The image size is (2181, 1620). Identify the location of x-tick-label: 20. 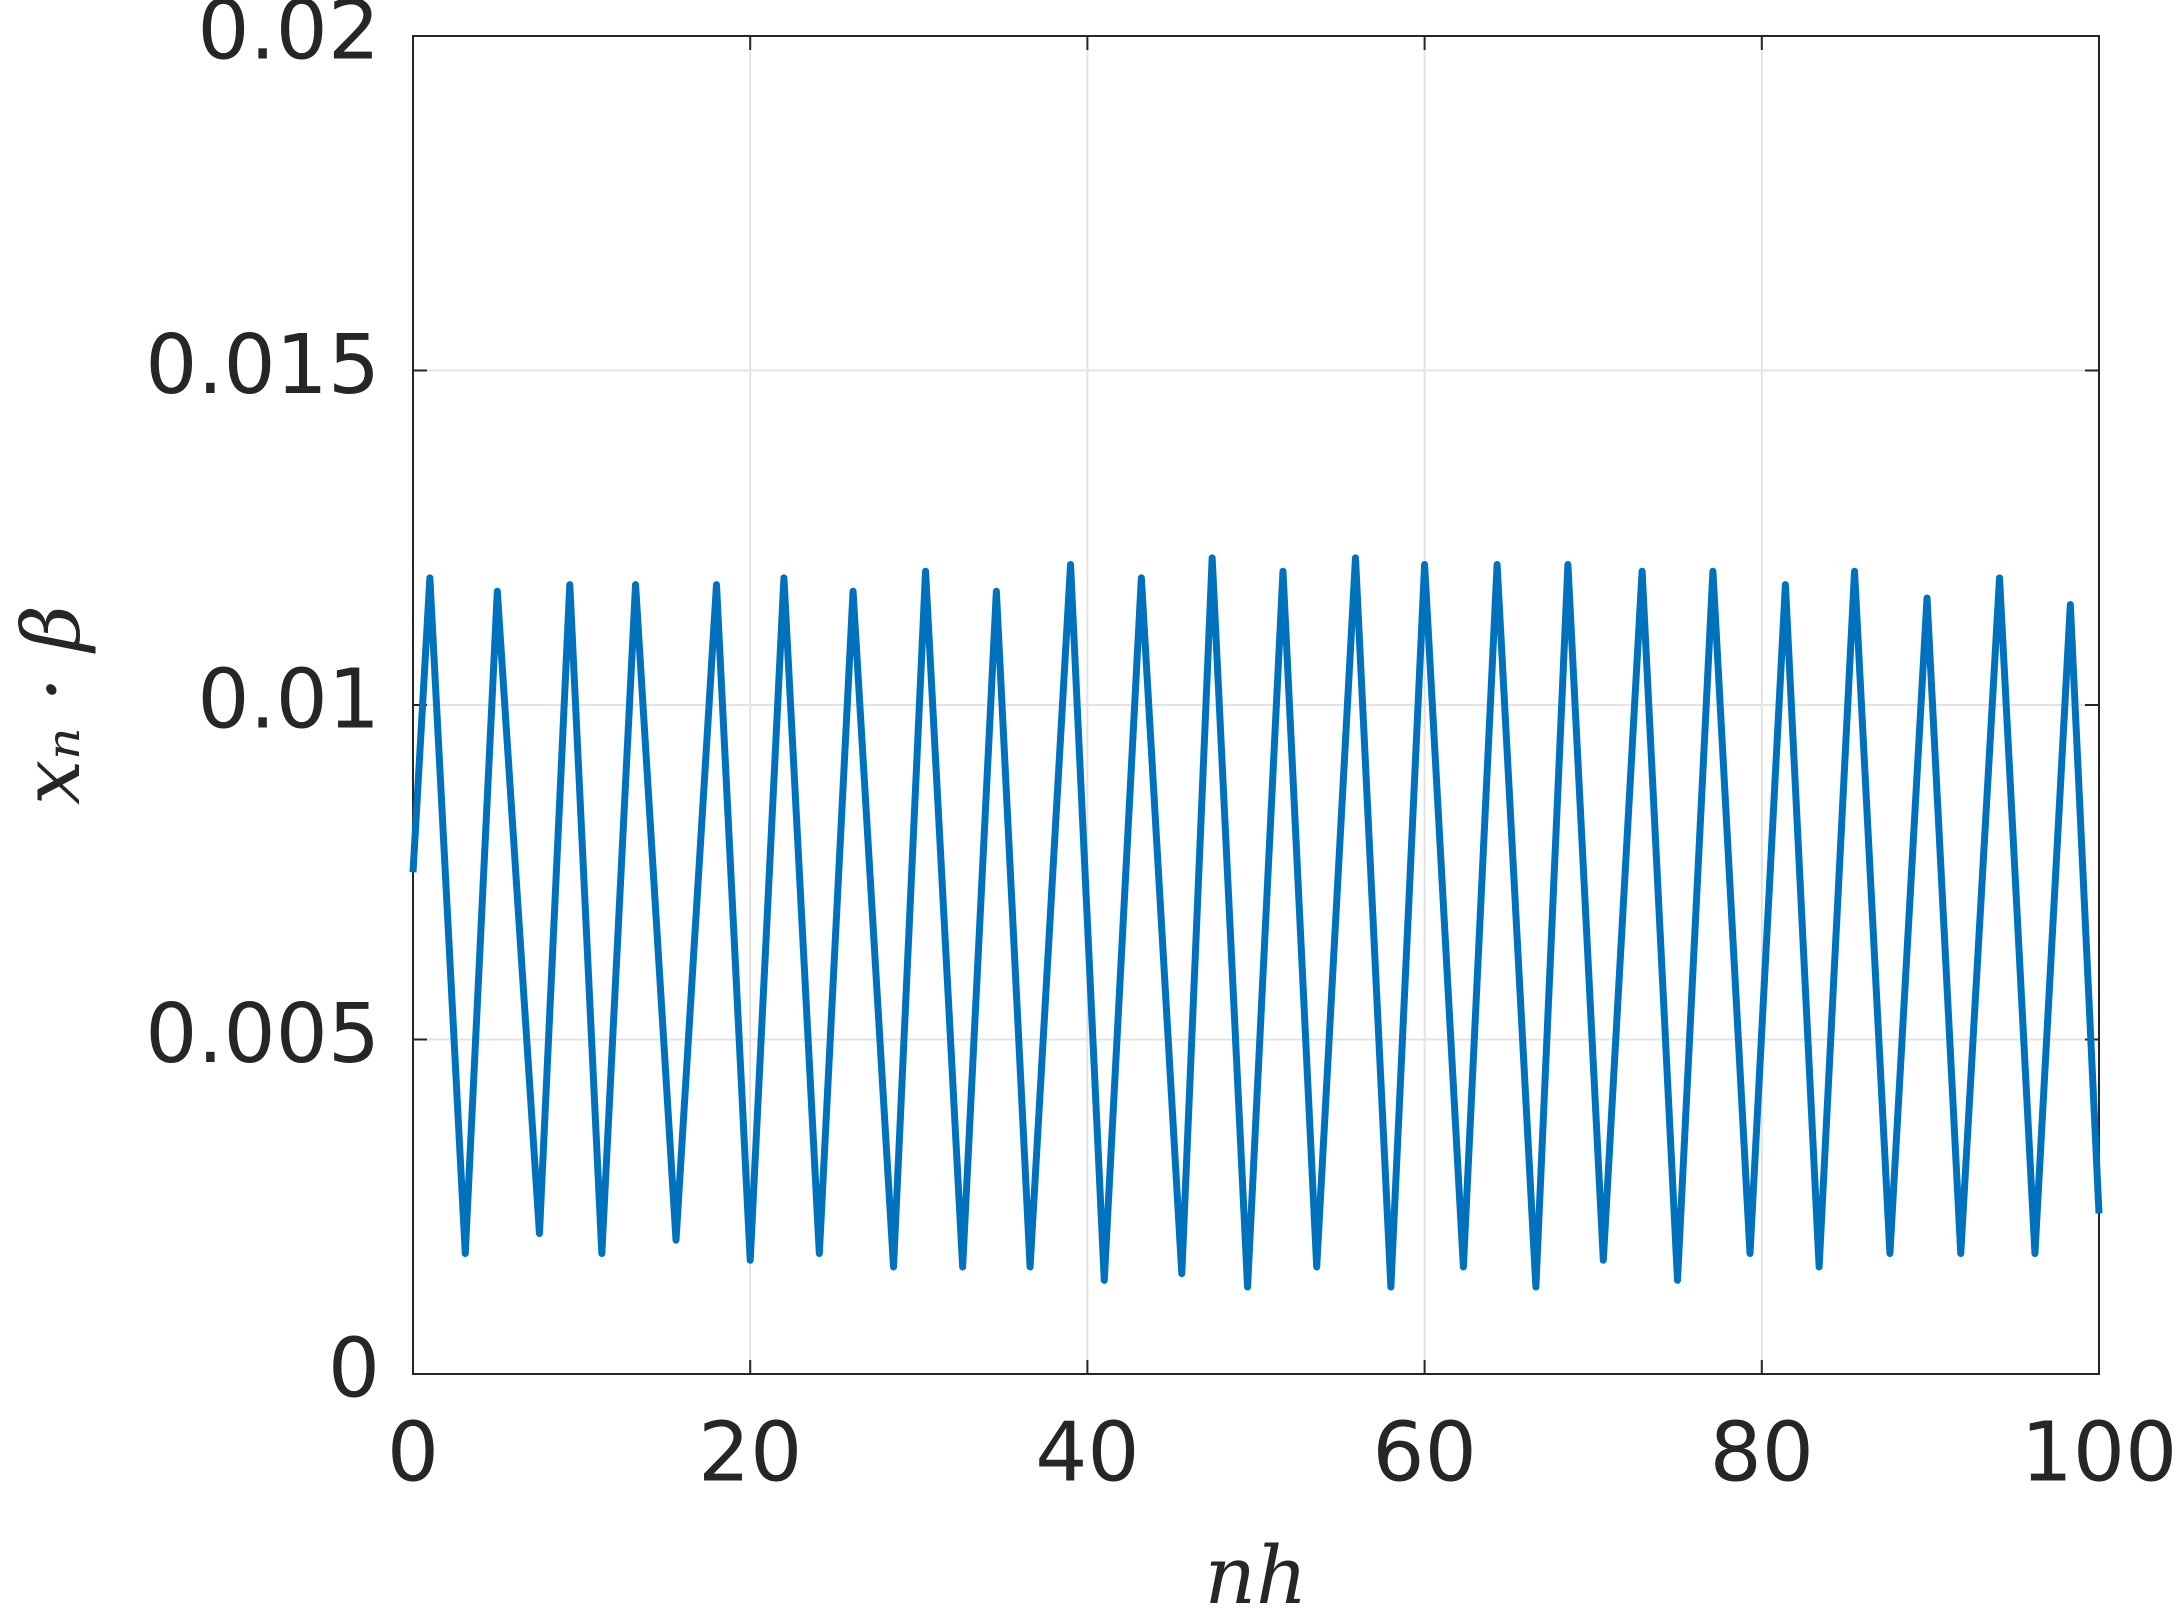
(750, 1452).